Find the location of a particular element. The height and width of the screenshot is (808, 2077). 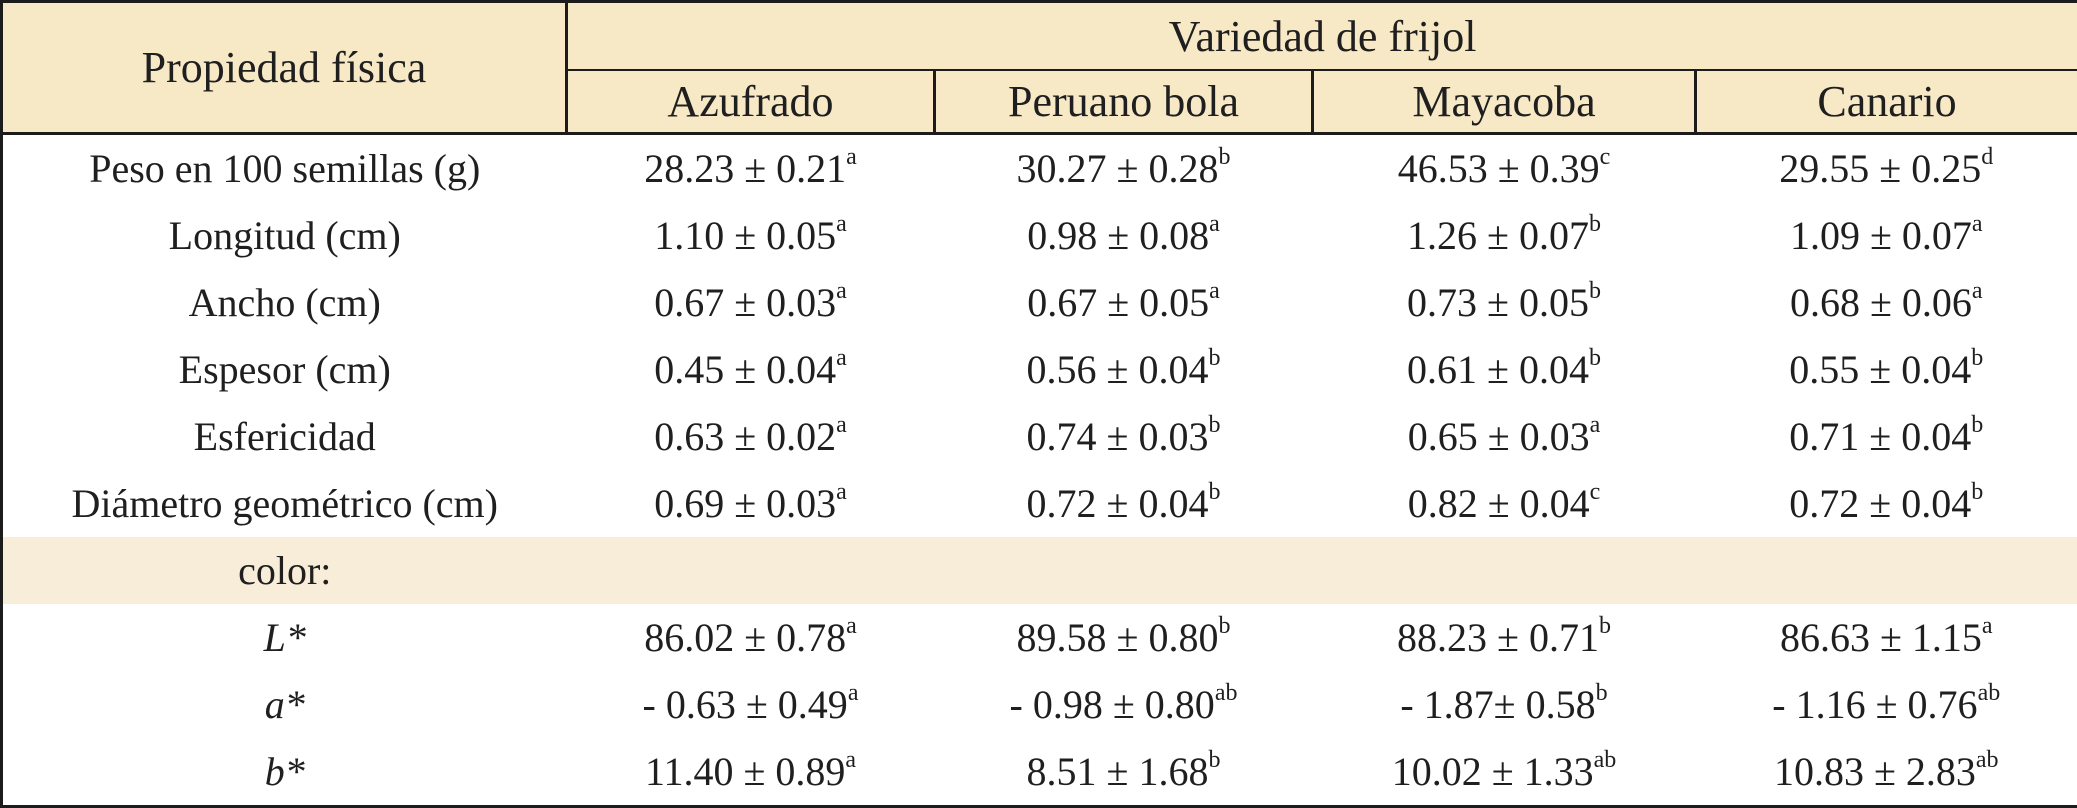

table-cell: - 0.63 ± 0.49a is located at coordinates (751, 704).